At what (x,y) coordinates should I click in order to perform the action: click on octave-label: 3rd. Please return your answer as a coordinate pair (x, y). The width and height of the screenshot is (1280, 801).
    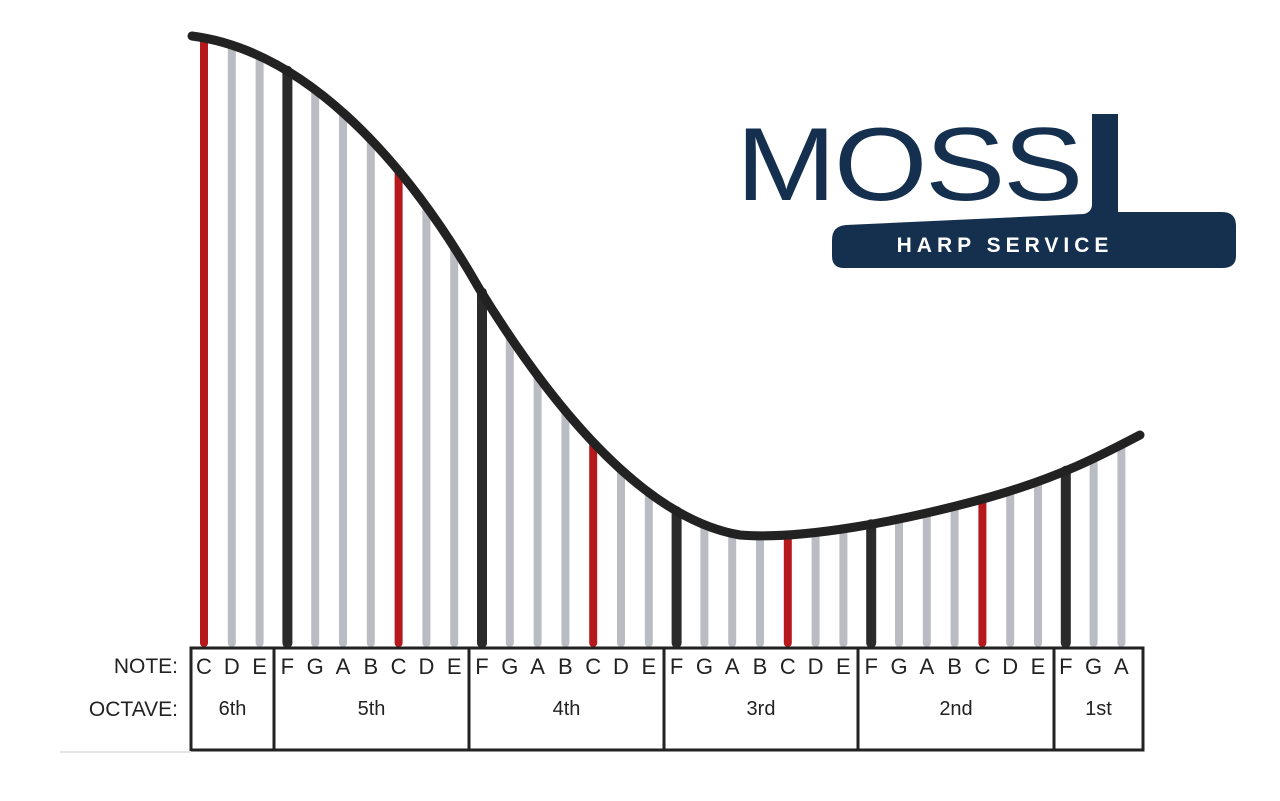
    Looking at the image, I should click on (761, 709).